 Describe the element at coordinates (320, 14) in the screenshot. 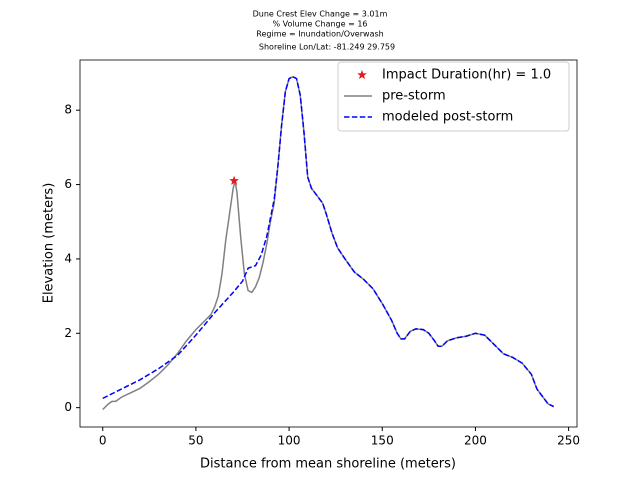

I see `title-line: Dune Crest Elev Change = 3.01m` at that location.